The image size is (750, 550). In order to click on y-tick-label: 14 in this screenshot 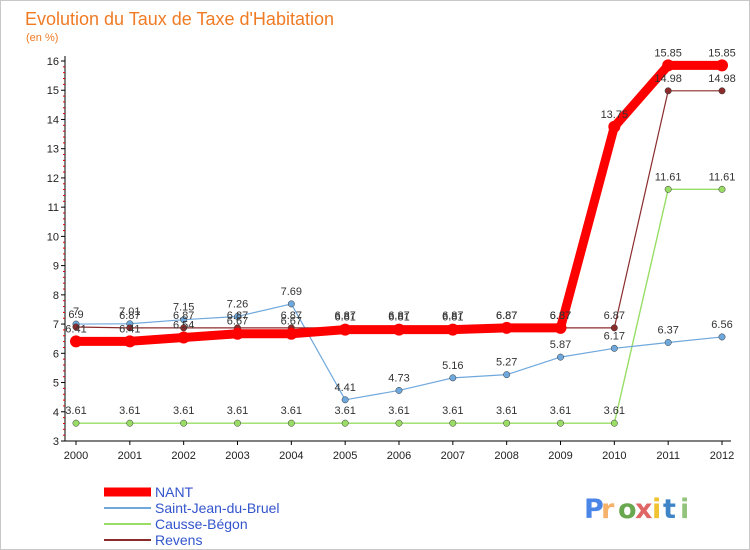, I will do `click(53, 120)`.